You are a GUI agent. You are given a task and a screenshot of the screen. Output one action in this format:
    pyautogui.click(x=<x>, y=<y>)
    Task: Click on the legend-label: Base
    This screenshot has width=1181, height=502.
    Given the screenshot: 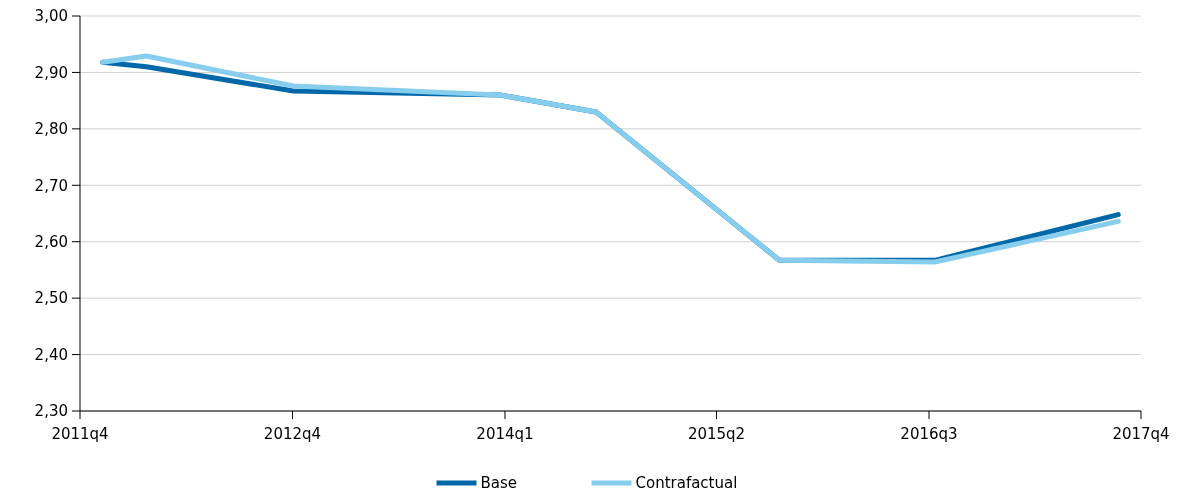 What is the action you would take?
    pyautogui.click(x=499, y=483)
    